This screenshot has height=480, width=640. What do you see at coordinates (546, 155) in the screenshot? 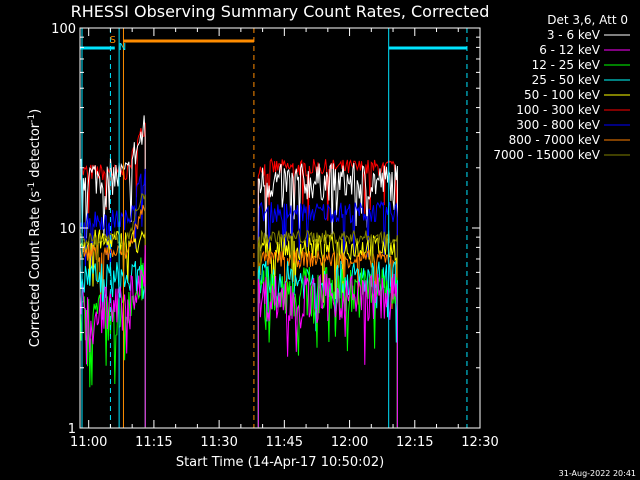
I see `legend-entry-label: 7000 - 15000 keV` at bounding box center [546, 155].